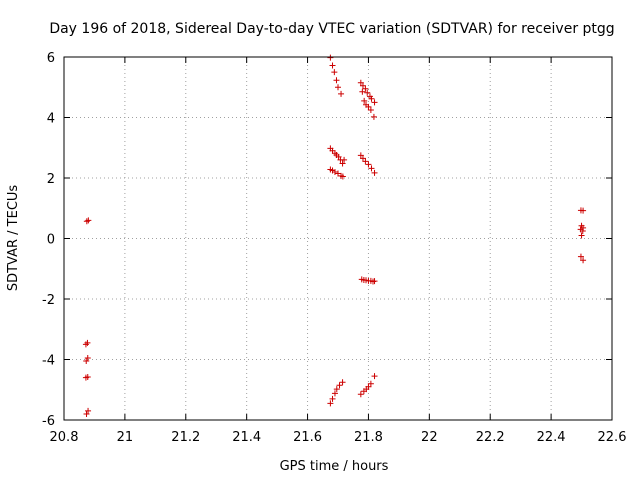 The width and height of the screenshot is (640, 480). I want to click on x-tick-label: 21.6, so click(307, 437).